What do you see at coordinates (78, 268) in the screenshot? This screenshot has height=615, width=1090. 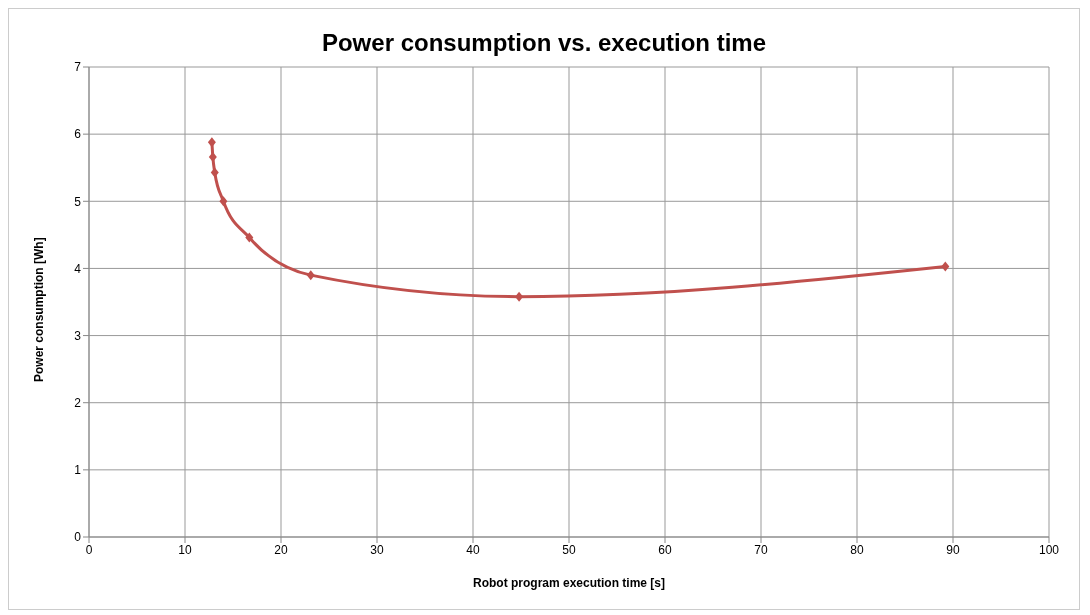 I see `y-tick-label: 4` at bounding box center [78, 268].